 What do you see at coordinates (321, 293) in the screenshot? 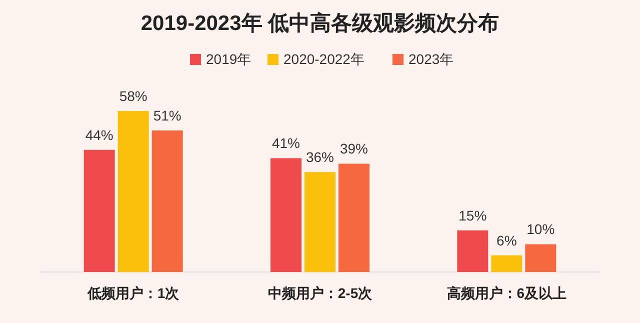
I see `x-tick-label: 中频用户：2-5次` at bounding box center [321, 293].